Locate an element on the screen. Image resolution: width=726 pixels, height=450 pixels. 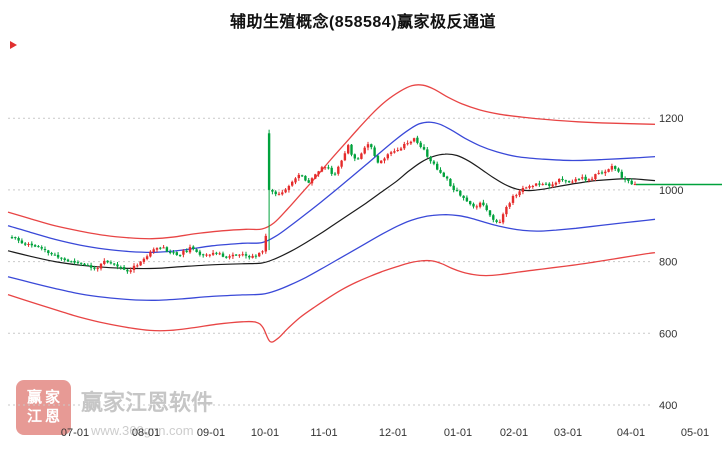
x-tick-label: 05-01 is located at coordinates (695, 433).